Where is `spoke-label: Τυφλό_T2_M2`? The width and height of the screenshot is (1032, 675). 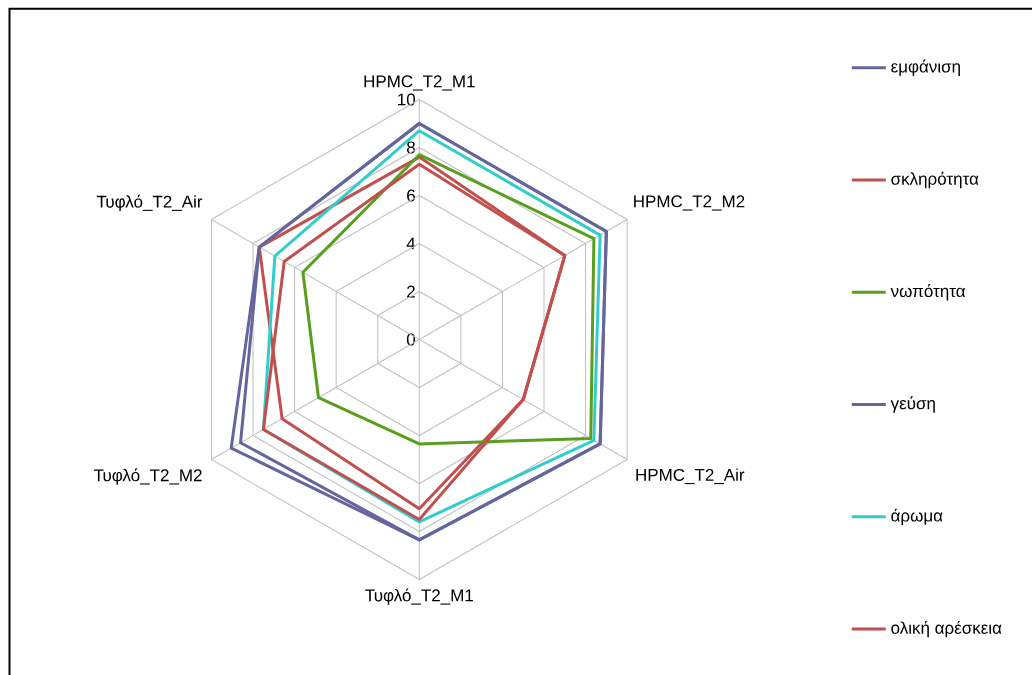
spoke-label: Τυφλό_T2_M2 is located at coordinates (147, 476).